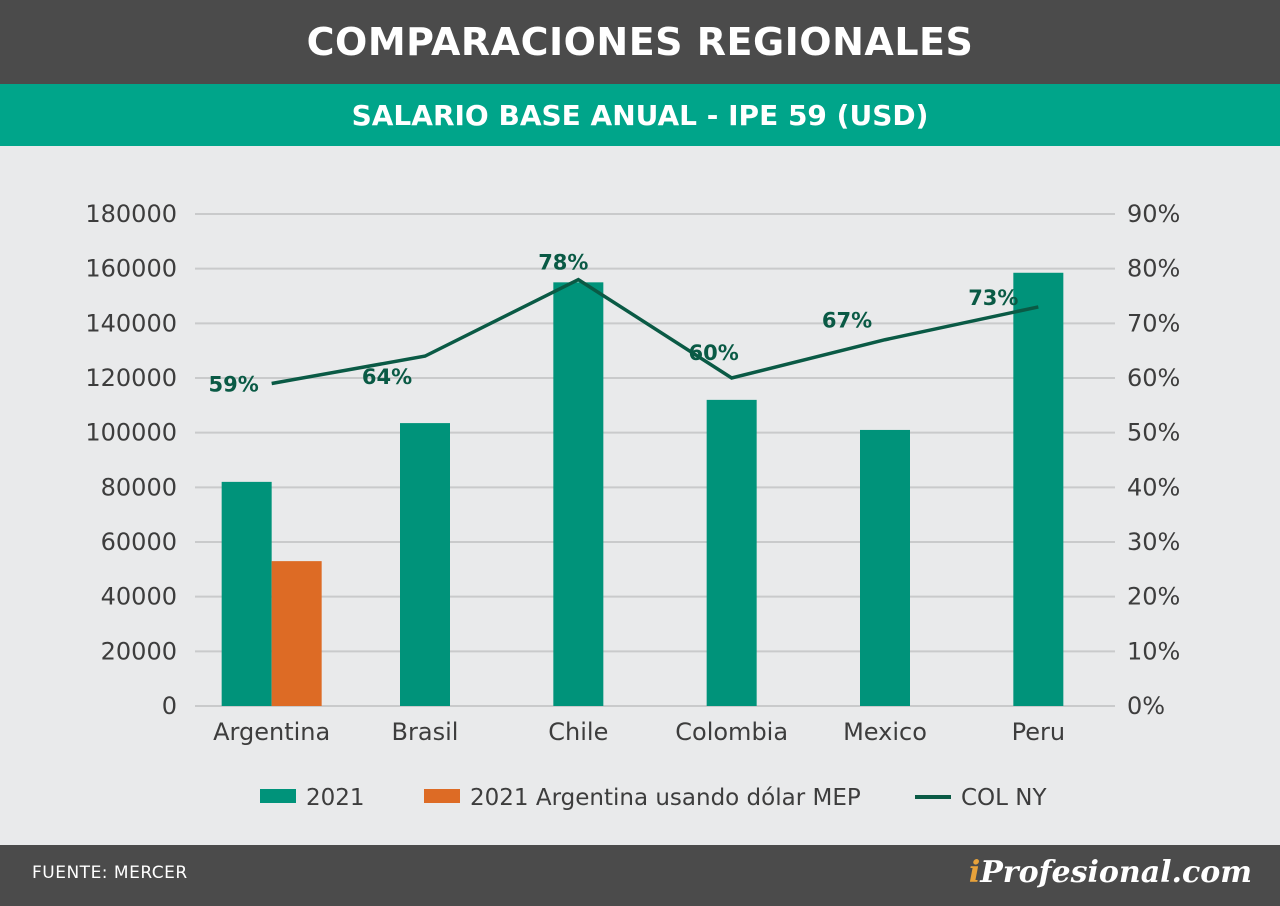  What do you see at coordinates (387, 377) in the screenshot?
I see `col-data-label: 64%` at bounding box center [387, 377].